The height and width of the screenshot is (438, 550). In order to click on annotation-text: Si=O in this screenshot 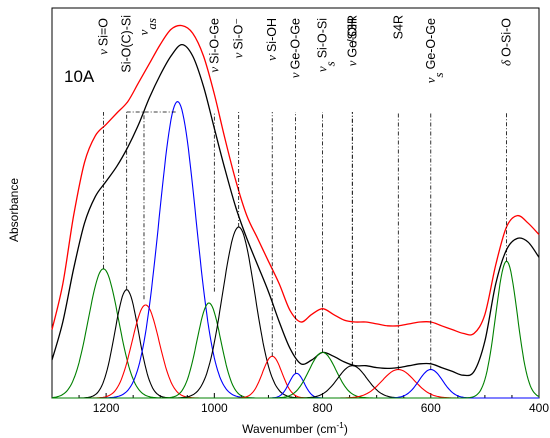, I will do `click(103, 32)`.